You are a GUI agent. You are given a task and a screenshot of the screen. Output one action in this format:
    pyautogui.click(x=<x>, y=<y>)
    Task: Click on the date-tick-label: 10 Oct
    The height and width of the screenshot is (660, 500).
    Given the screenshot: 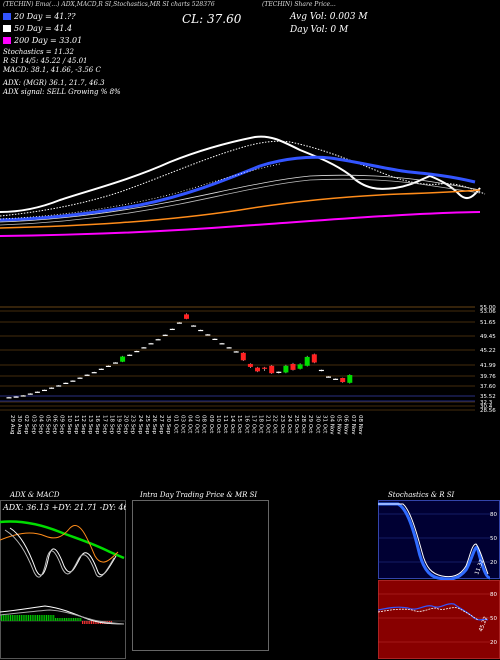 What is the action you would take?
    pyautogui.click(x=218, y=424)
    